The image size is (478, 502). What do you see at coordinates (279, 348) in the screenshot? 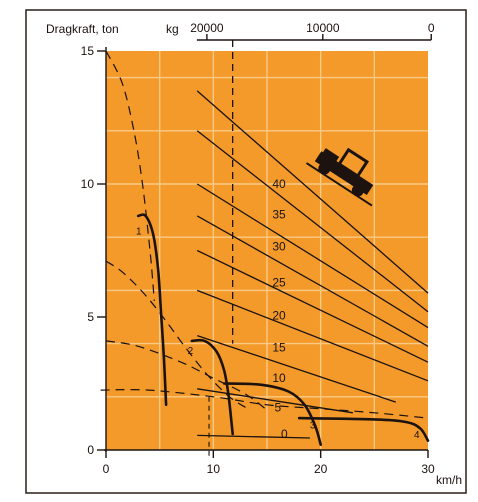
I see `slope-label-15: 15` at bounding box center [279, 348].